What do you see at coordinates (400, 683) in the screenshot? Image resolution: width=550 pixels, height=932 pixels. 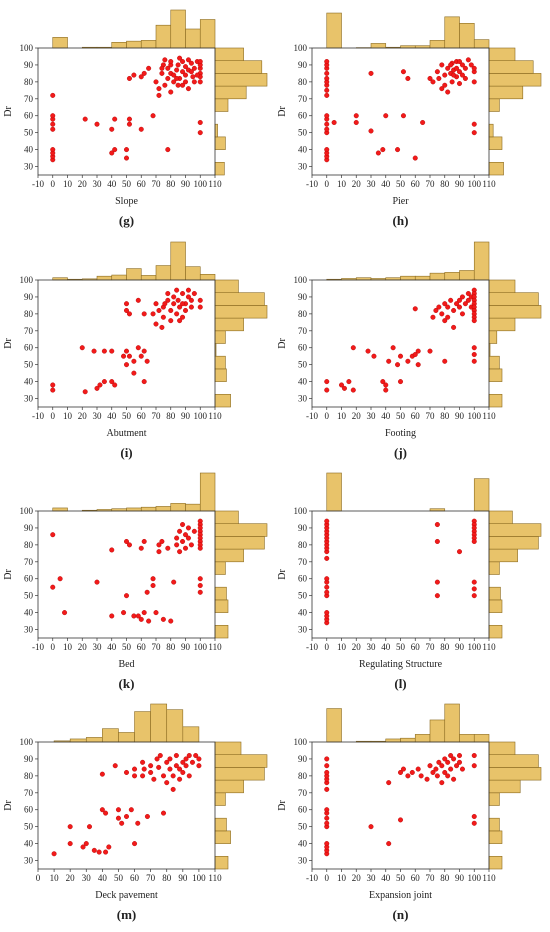 I see `panel-caption: (l)` at bounding box center [400, 683].